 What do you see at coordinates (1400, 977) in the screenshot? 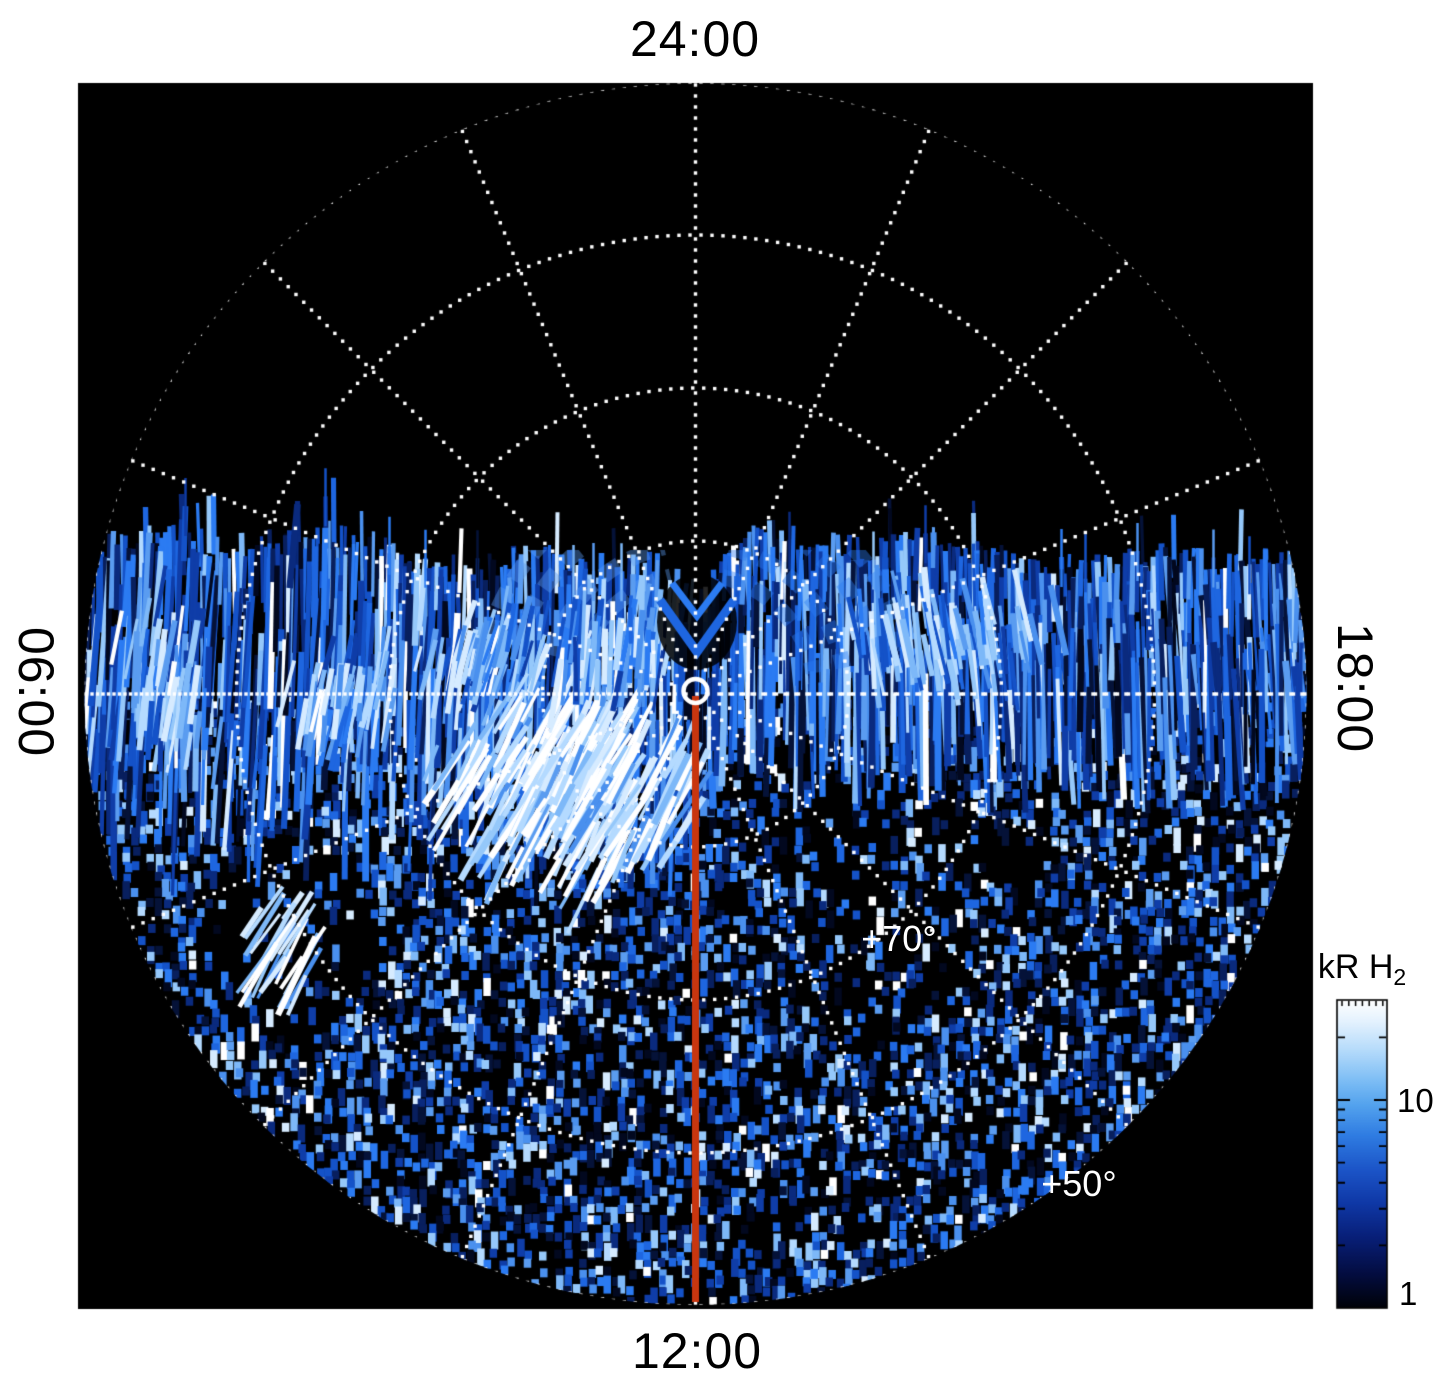
I see `colorbar-title-subscript: 2` at bounding box center [1400, 977].